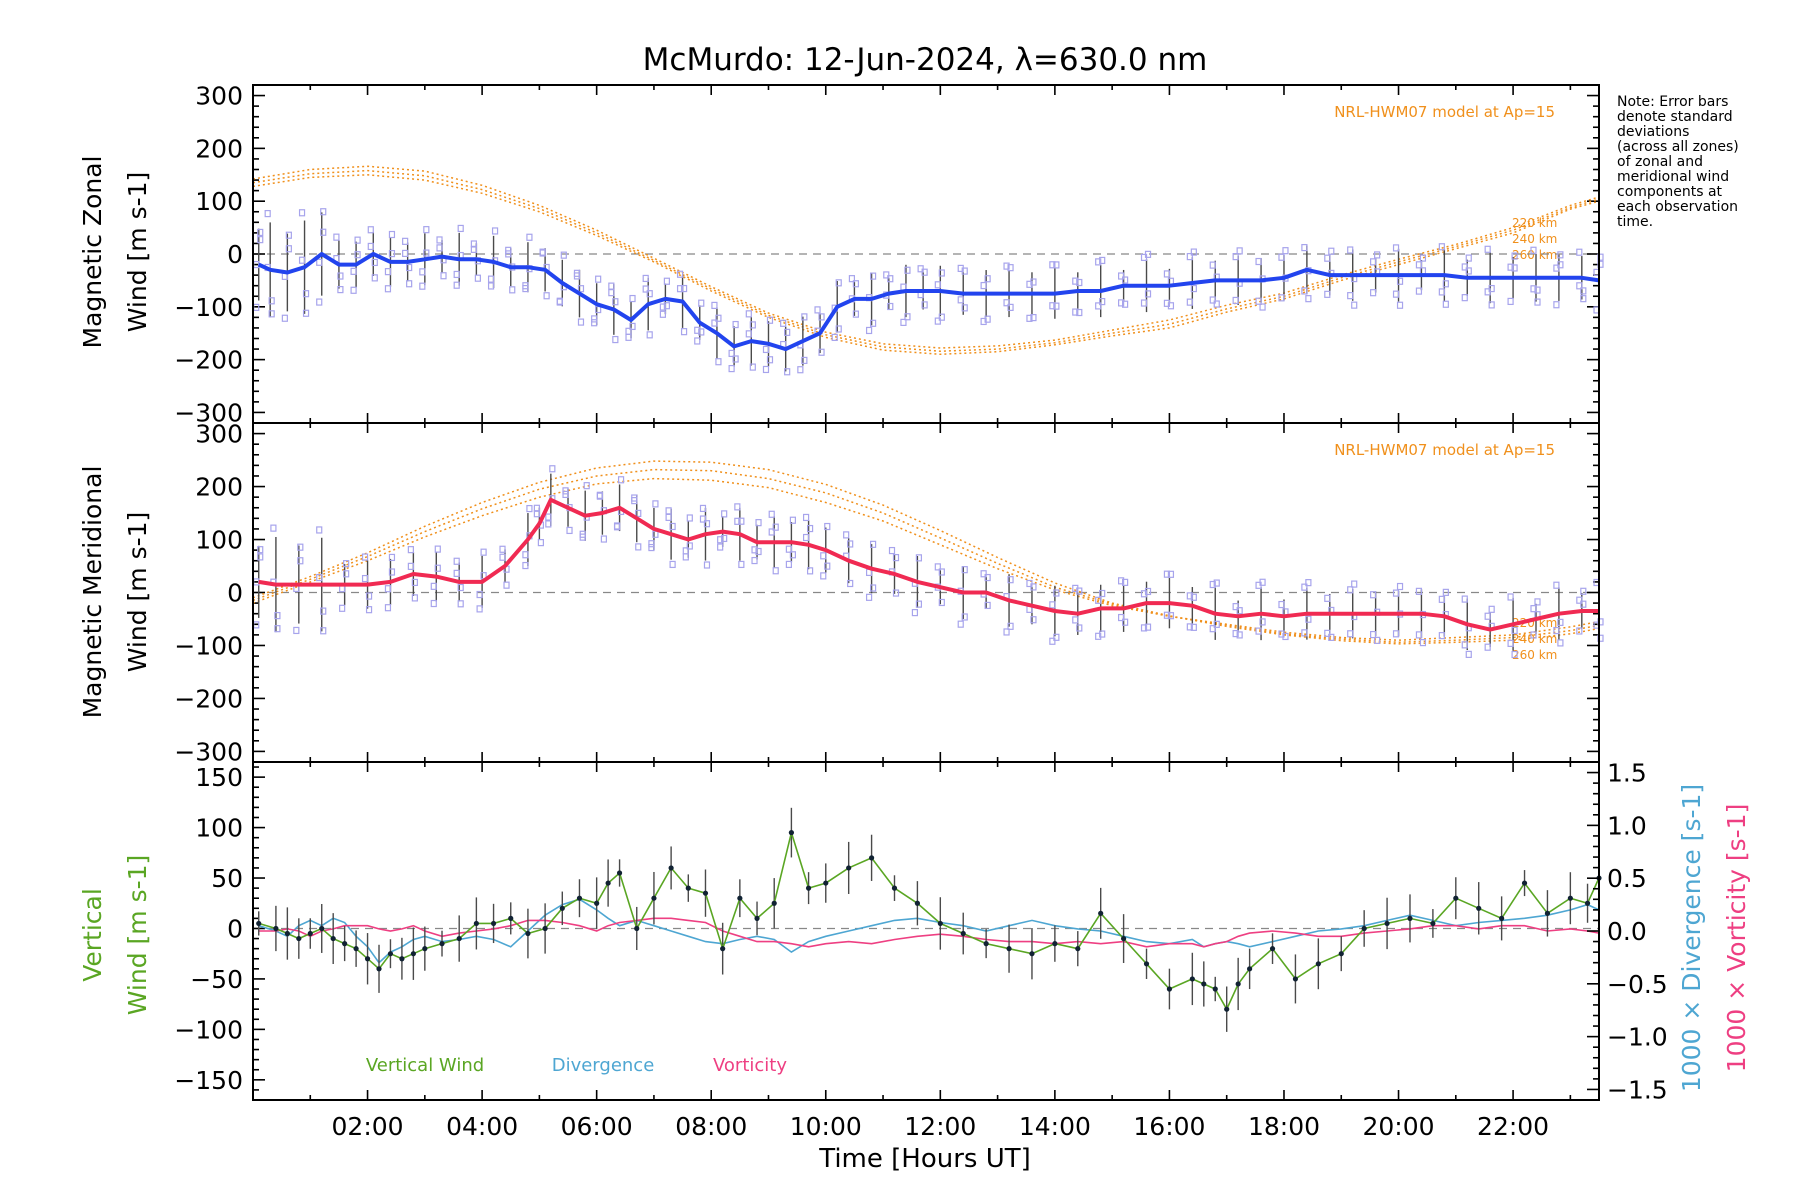  What do you see at coordinates (928, 564) in the screenshot?
I see `meridional-wind-line` at bounding box center [928, 564].